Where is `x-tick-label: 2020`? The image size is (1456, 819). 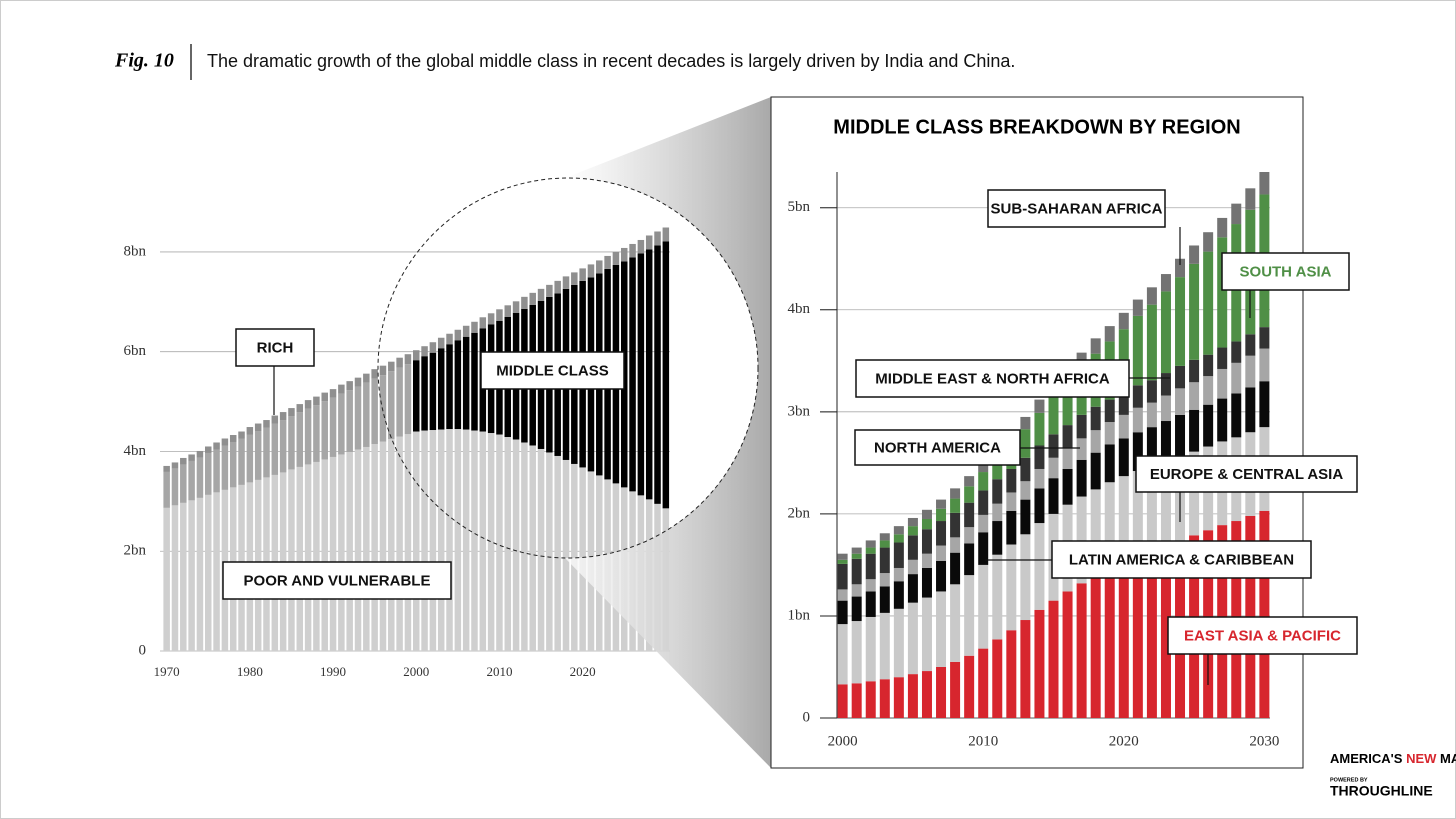 x-tick-label: 2020 is located at coordinates (583, 671).